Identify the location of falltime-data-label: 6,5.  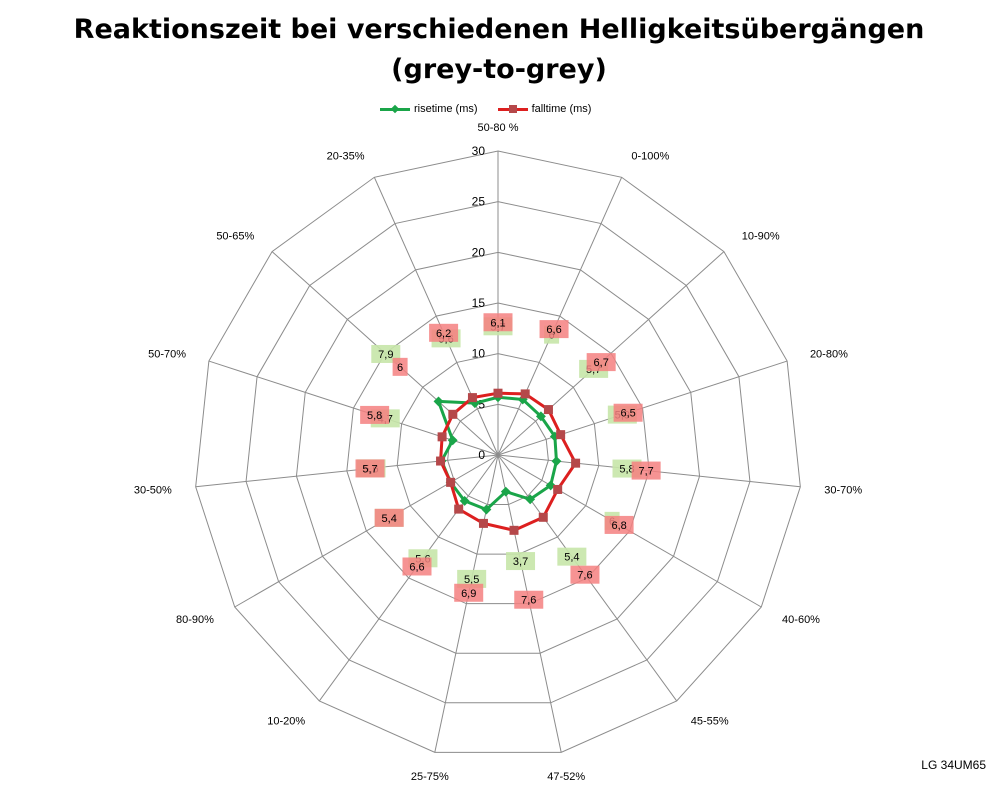
(627, 414).